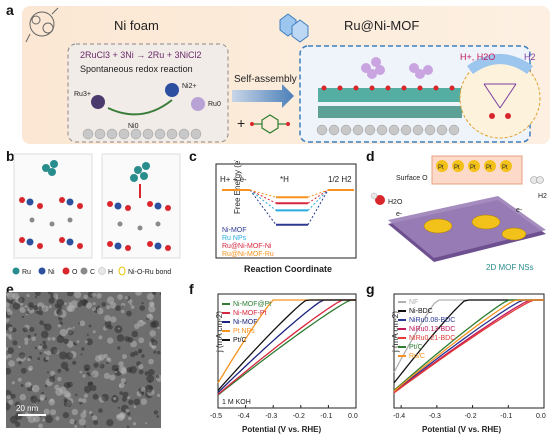  I want to click on redox-box, so click(148, 93).